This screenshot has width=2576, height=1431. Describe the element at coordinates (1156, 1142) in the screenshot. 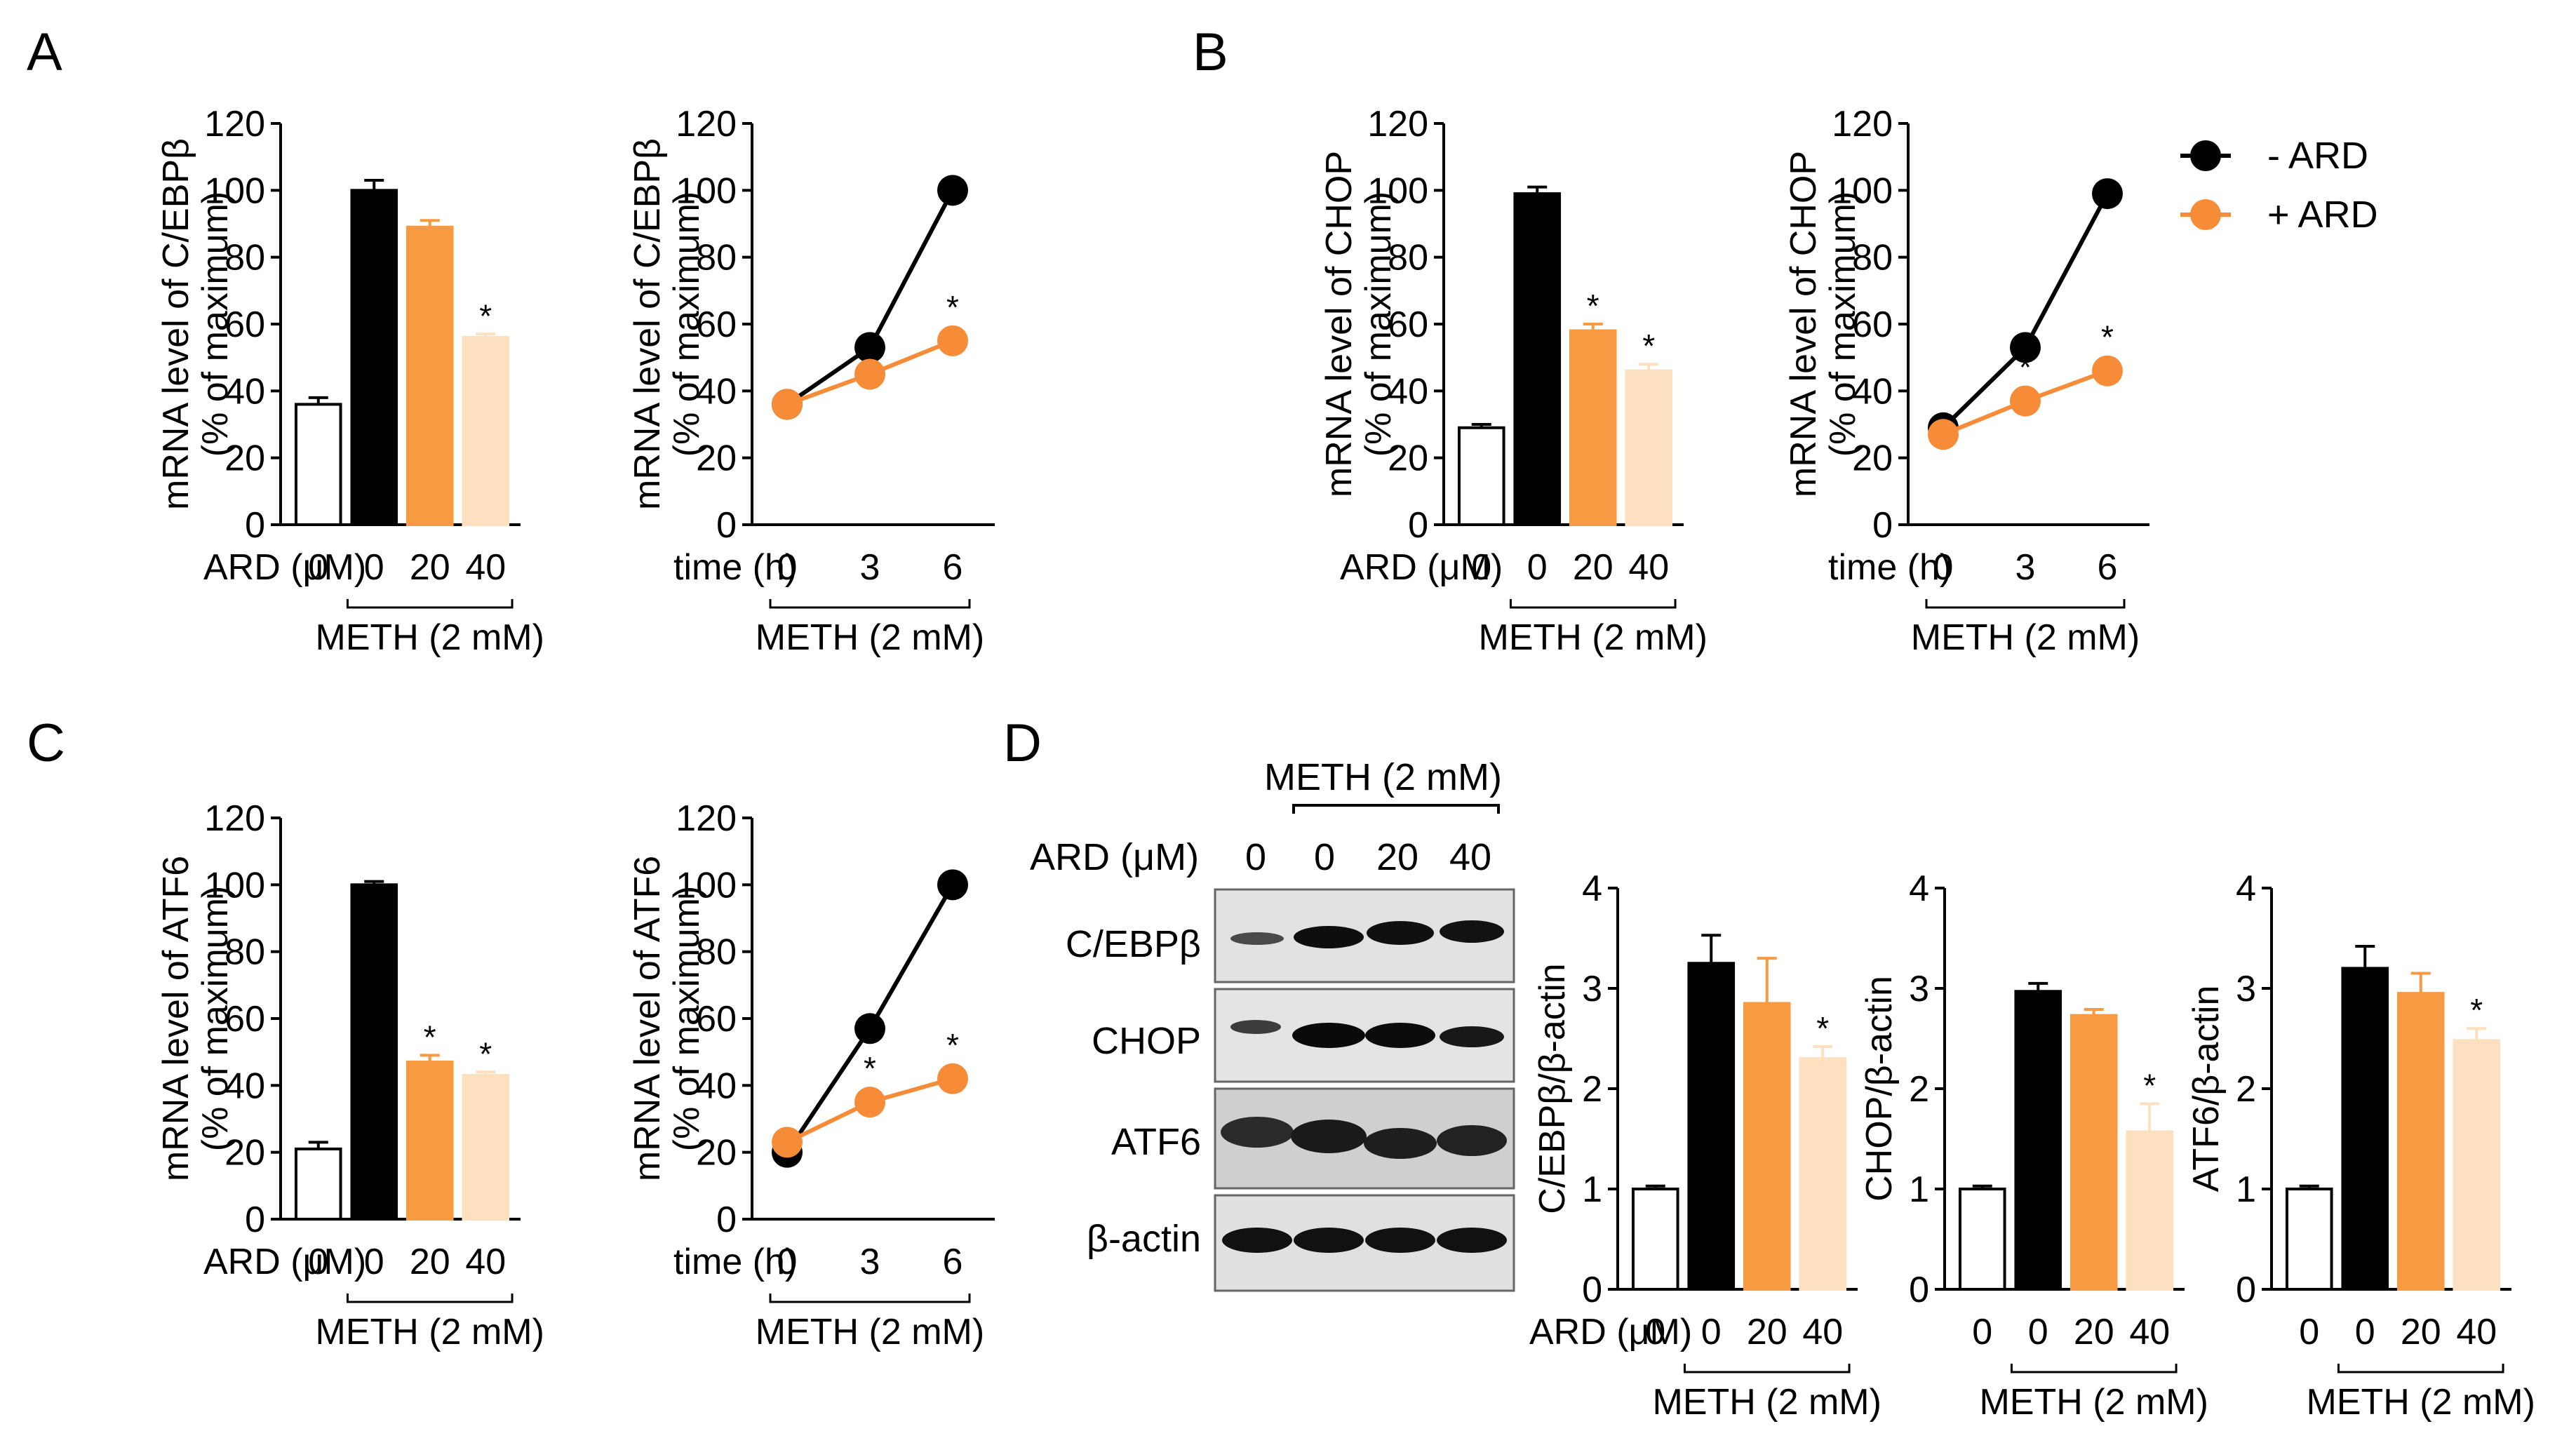

I see `blot-row-label-atf6: ATF6` at that location.